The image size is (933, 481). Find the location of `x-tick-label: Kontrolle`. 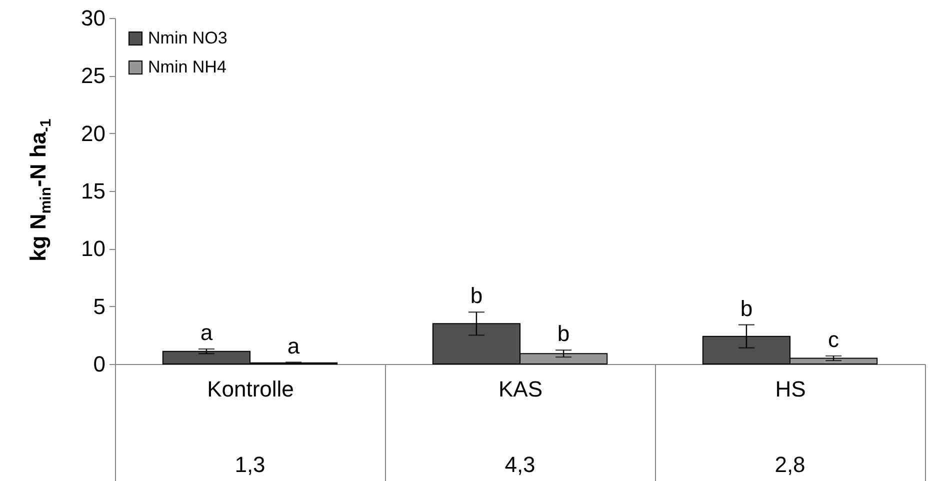

x-tick-label: Kontrolle is located at coordinates (250, 389).